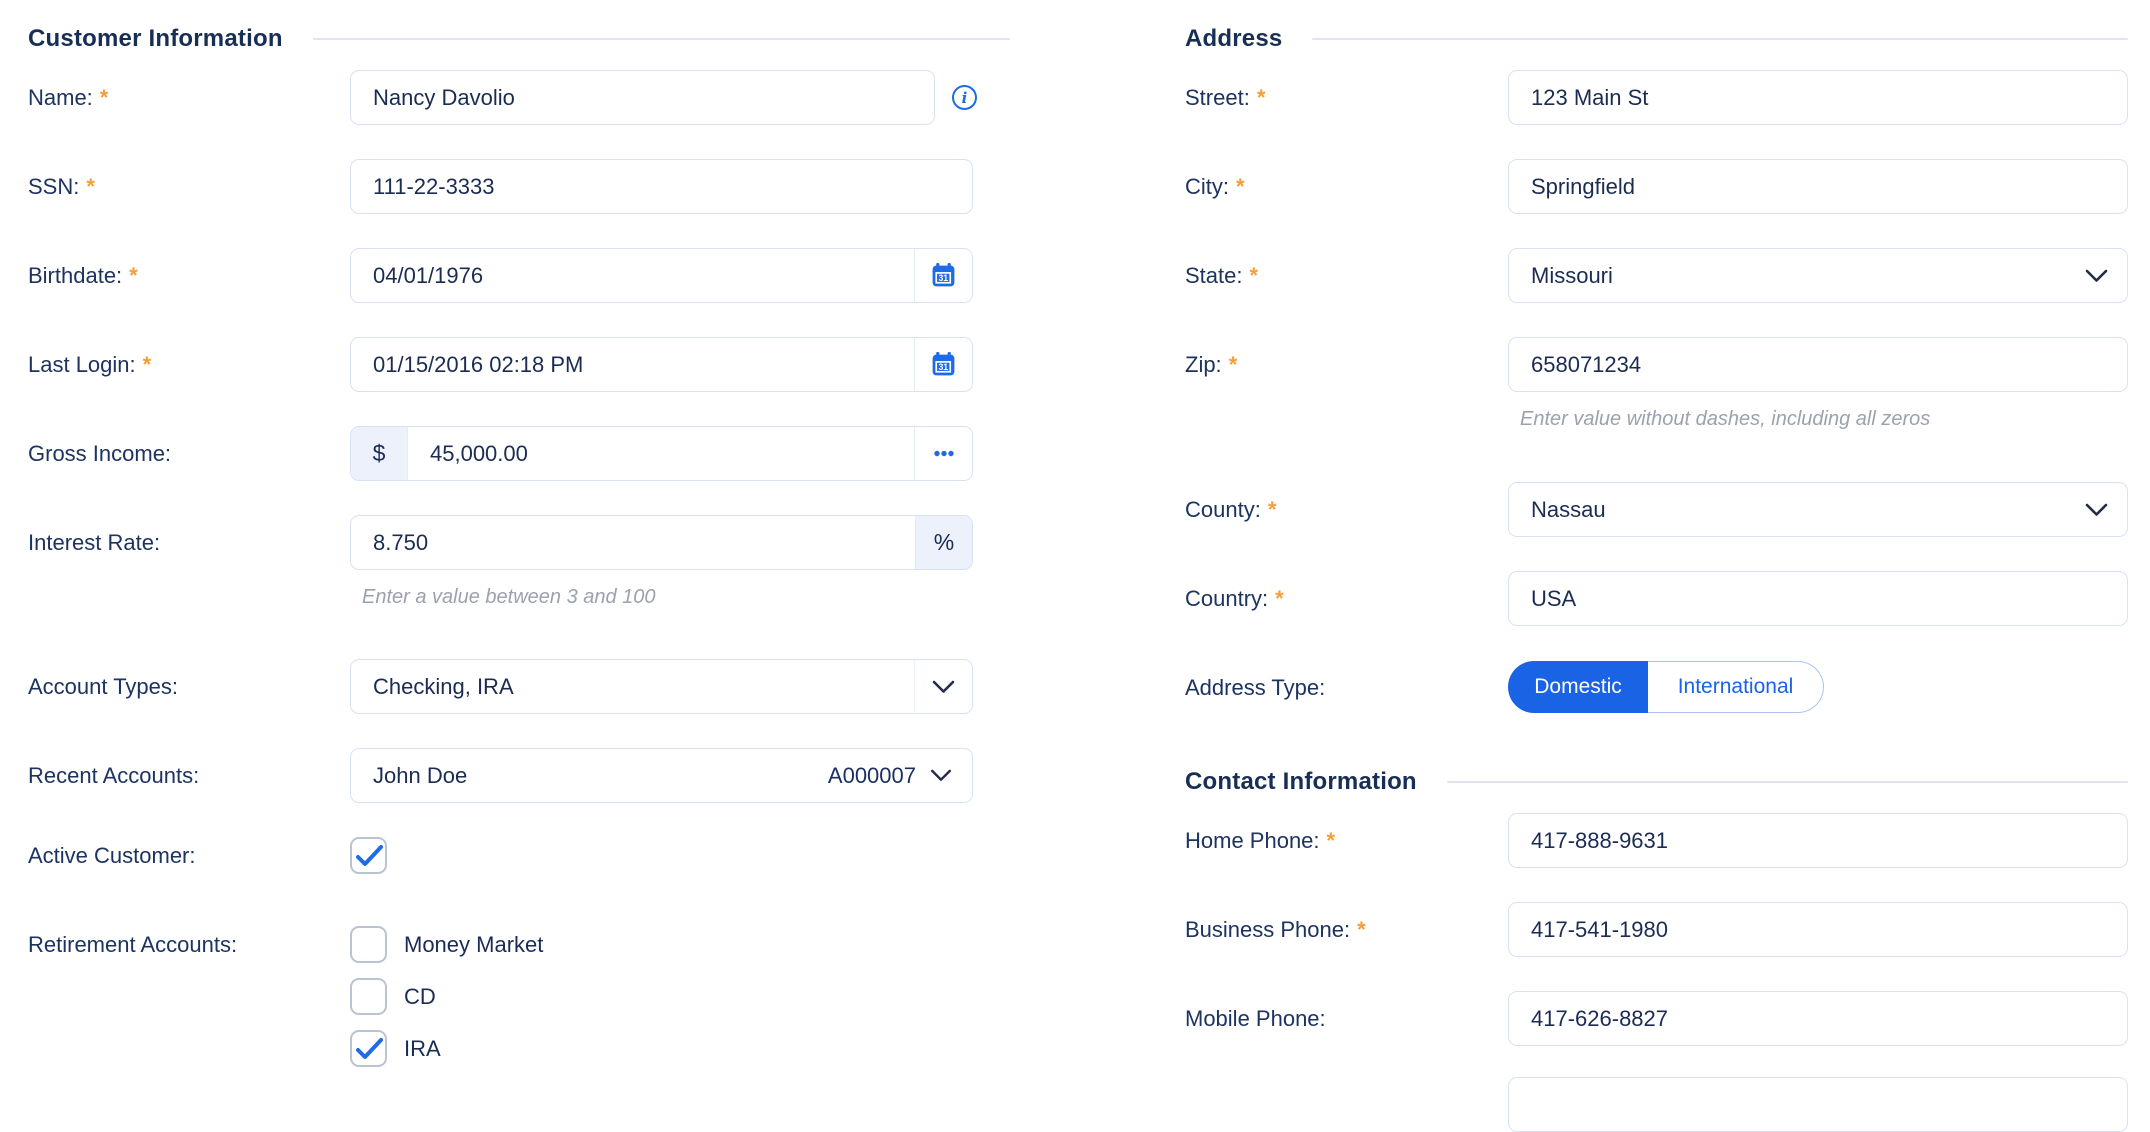 The image size is (2150, 1132). Describe the element at coordinates (509, 597) in the screenshot. I see `interest-rate-hint: Enter a value between 3 and 100` at that location.